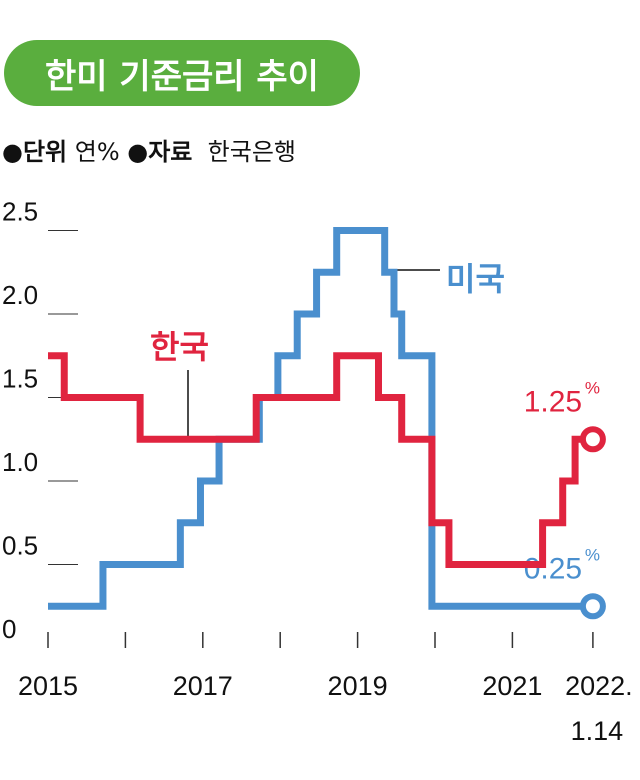 The image size is (640, 780). What do you see at coordinates (251, 152) in the screenshot?
I see `source-value: 한국은행` at bounding box center [251, 152].